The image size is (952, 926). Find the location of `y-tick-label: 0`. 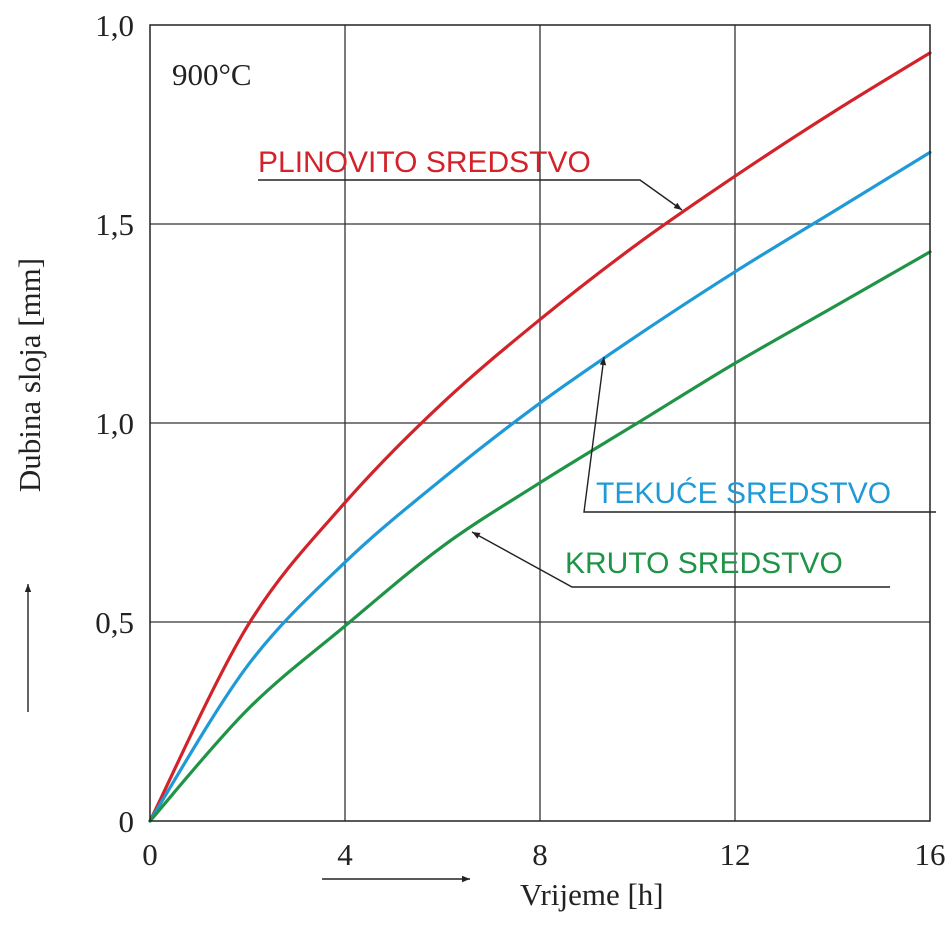

y-tick-label: 0 is located at coordinates (127, 821).